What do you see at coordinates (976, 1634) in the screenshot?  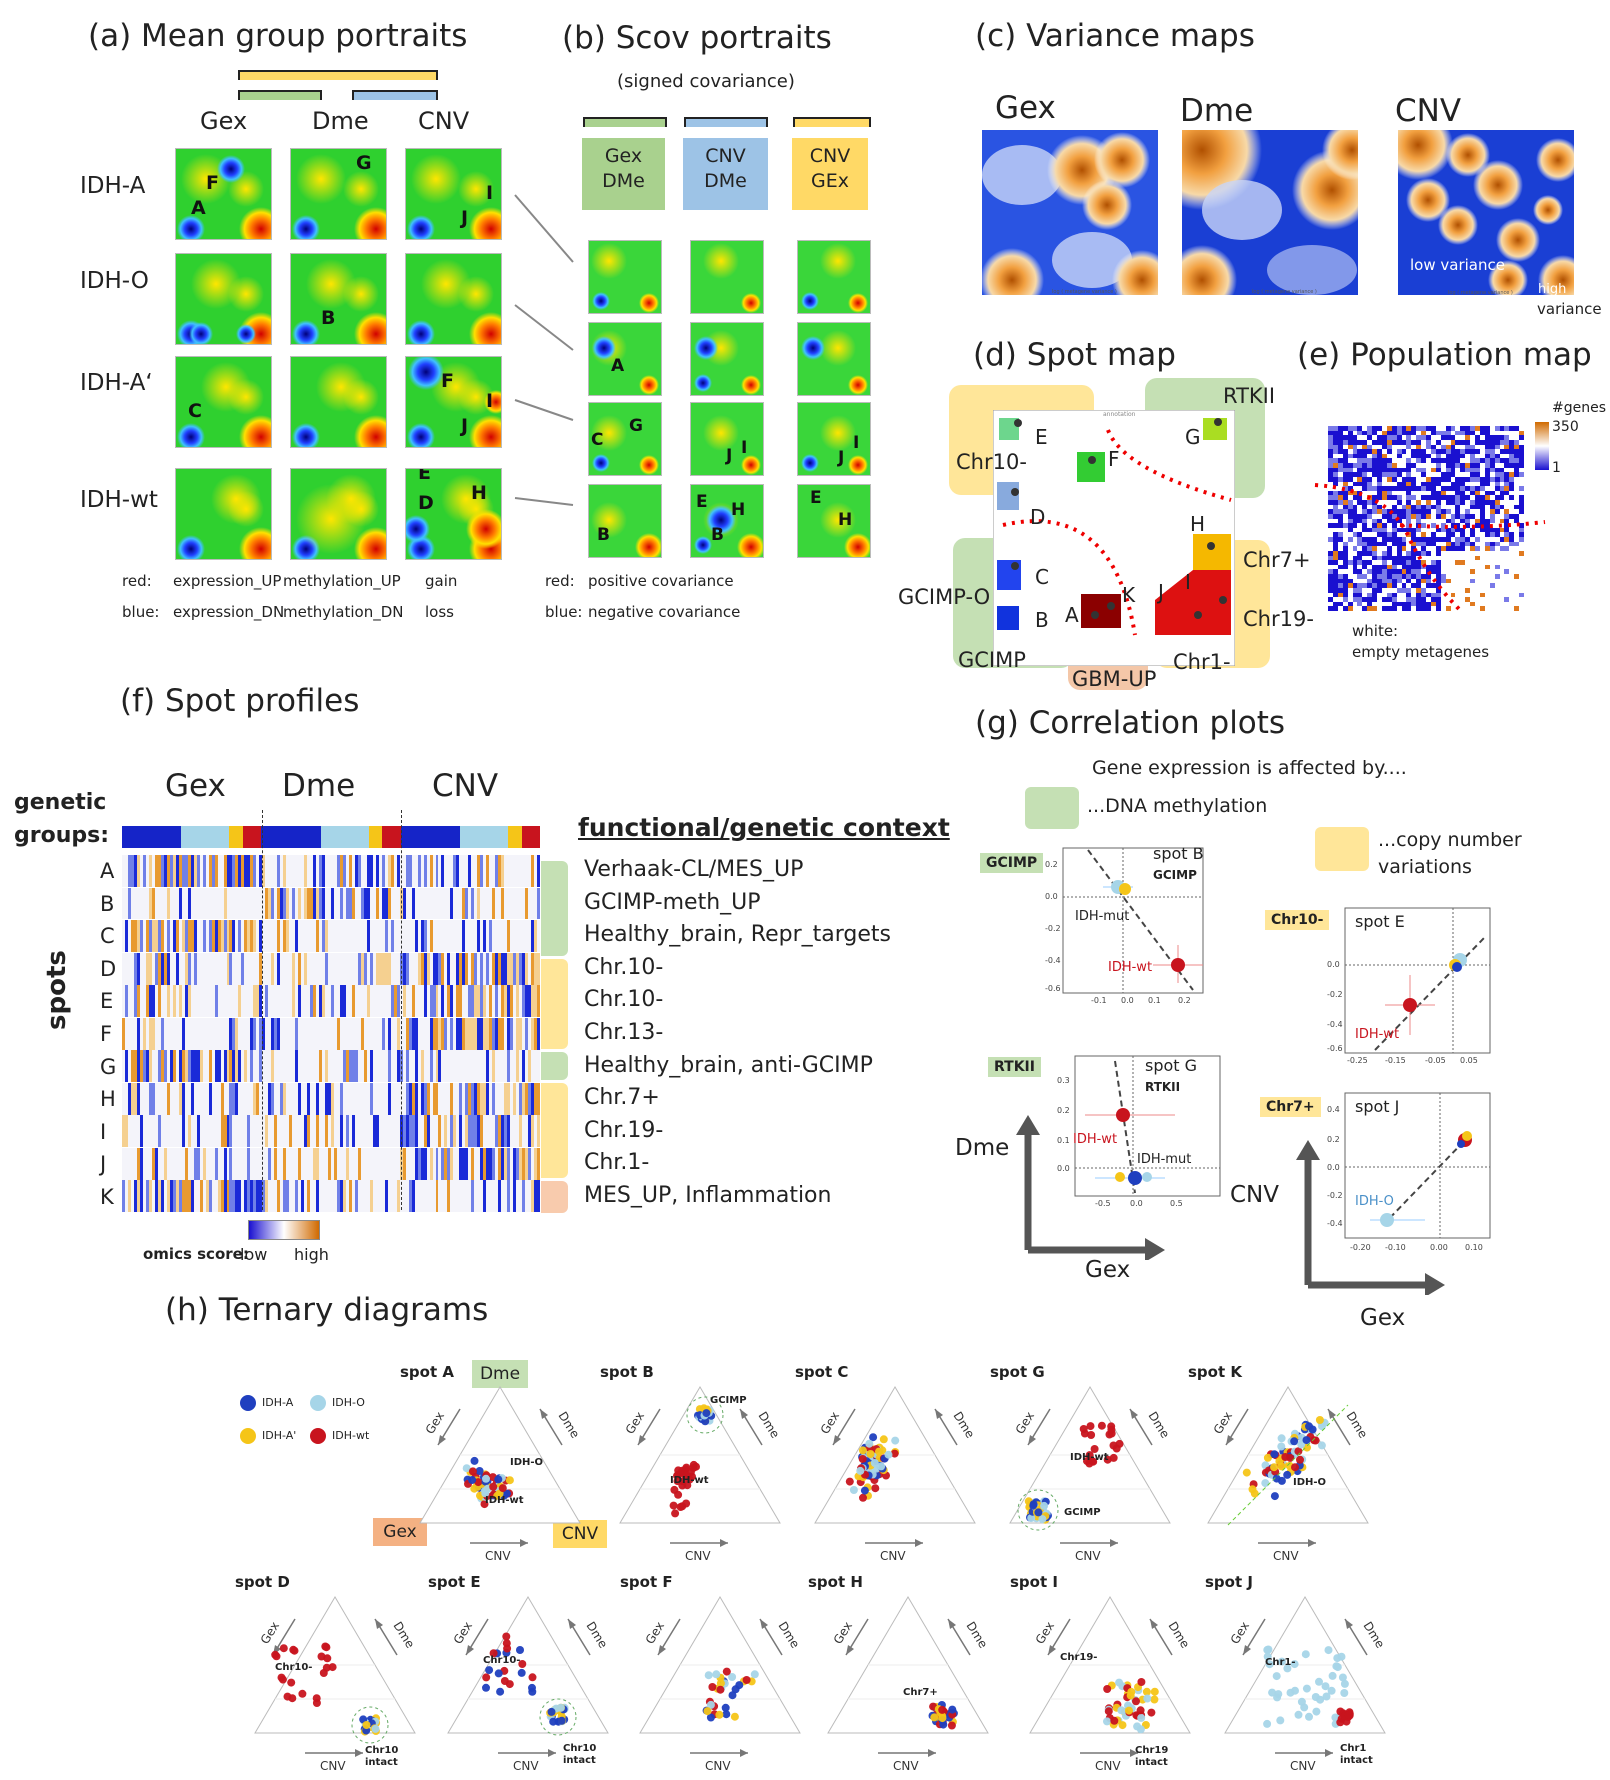 I see `ternary-axis-dme: Dme` at bounding box center [976, 1634].